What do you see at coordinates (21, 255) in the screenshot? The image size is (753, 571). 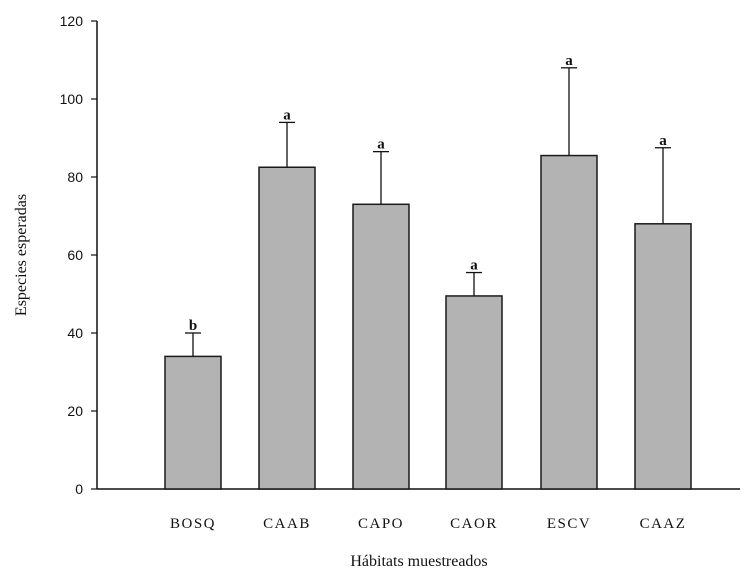 I see `y-axis-title: Especies esperadas` at bounding box center [21, 255].